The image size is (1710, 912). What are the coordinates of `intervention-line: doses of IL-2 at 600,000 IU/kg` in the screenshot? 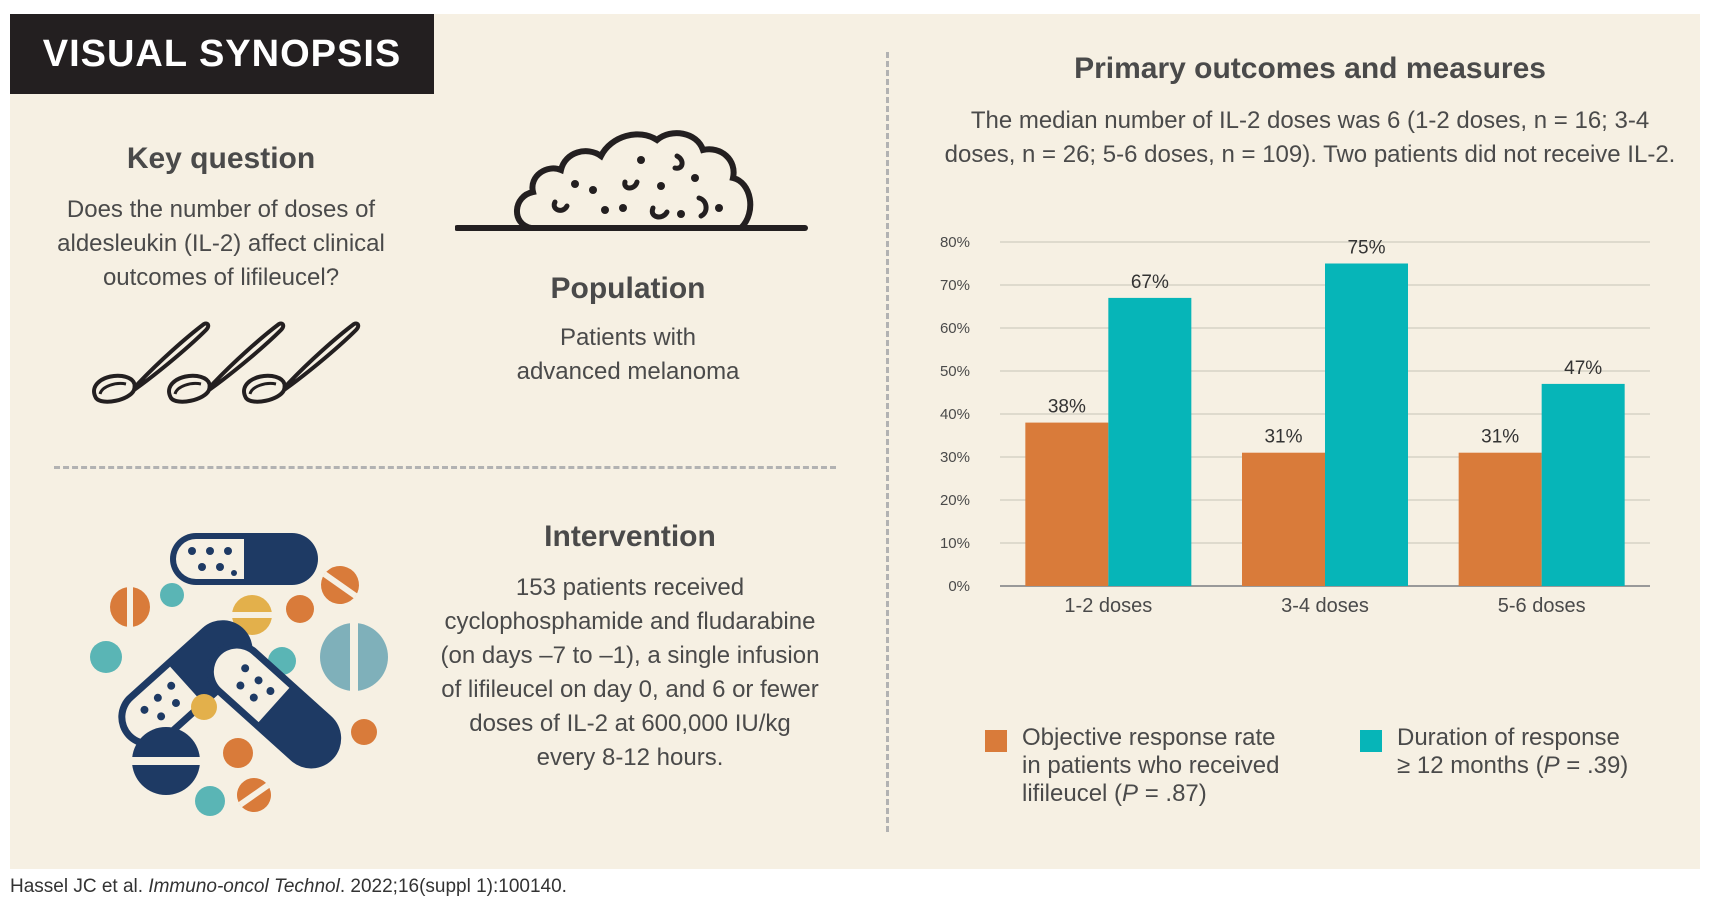 It's located at (630, 723).